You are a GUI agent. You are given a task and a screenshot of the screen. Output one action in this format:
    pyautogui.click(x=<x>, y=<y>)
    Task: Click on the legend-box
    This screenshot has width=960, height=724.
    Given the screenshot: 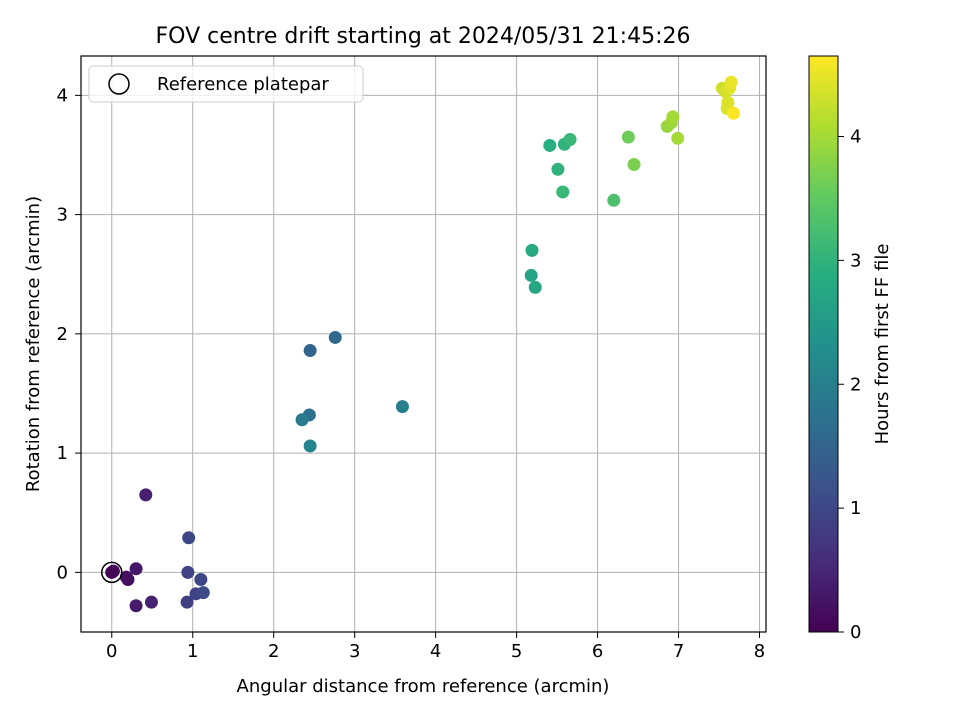 What is the action you would take?
    pyautogui.click(x=226, y=84)
    